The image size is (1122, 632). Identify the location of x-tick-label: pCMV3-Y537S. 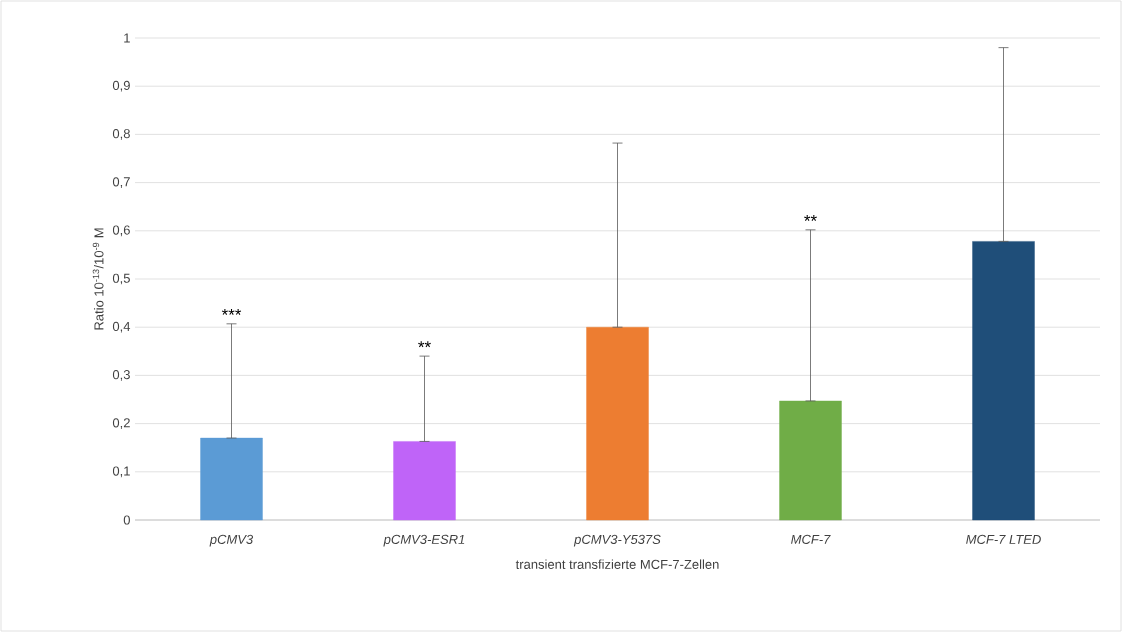
(617, 540).